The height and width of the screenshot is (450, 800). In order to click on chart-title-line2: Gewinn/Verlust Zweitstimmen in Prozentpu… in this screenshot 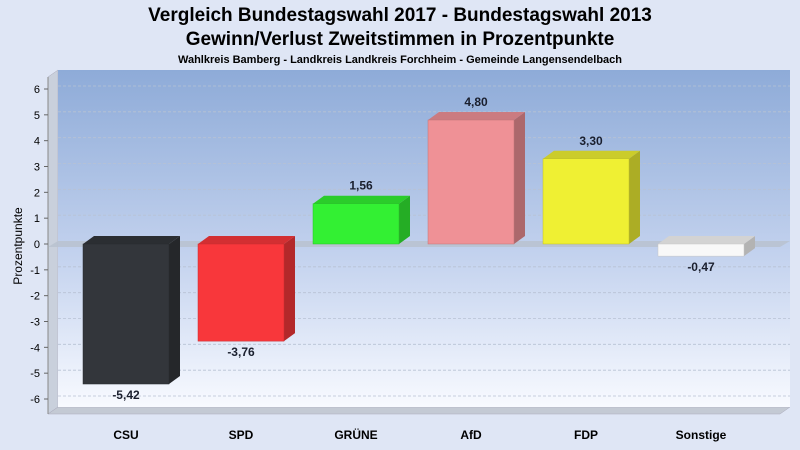, I will do `click(400, 39)`.